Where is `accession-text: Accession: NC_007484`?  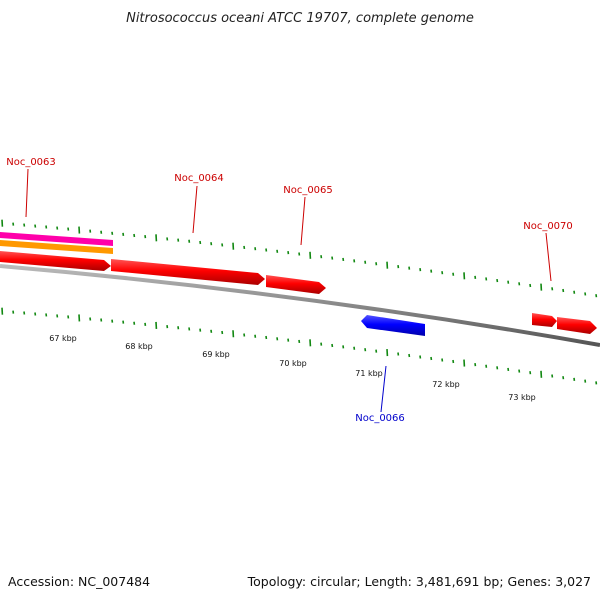
accession-text: Accession: NC_007484 is located at coordinates (79, 581).